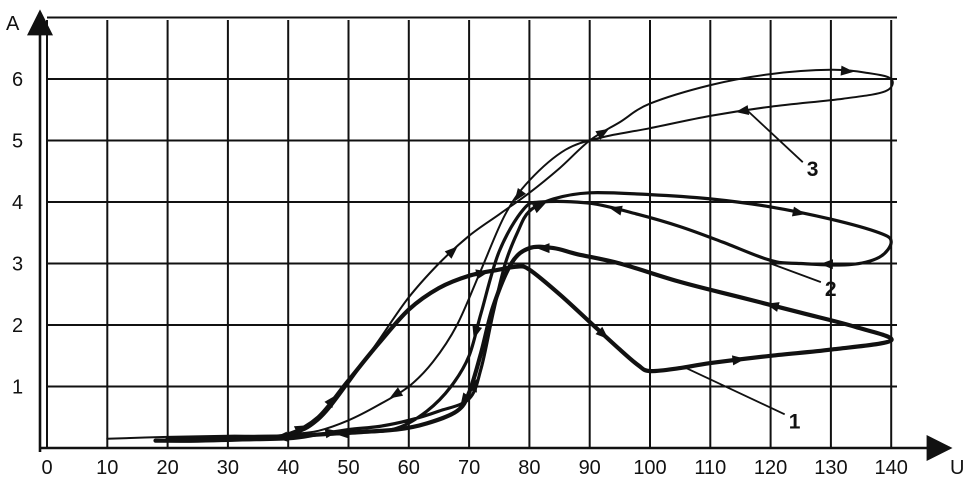 The width and height of the screenshot is (976, 498). What do you see at coordinates (831, 289) in the screenshot?
I see `annotation-2-label: 2` at bounding box center [831, 289].